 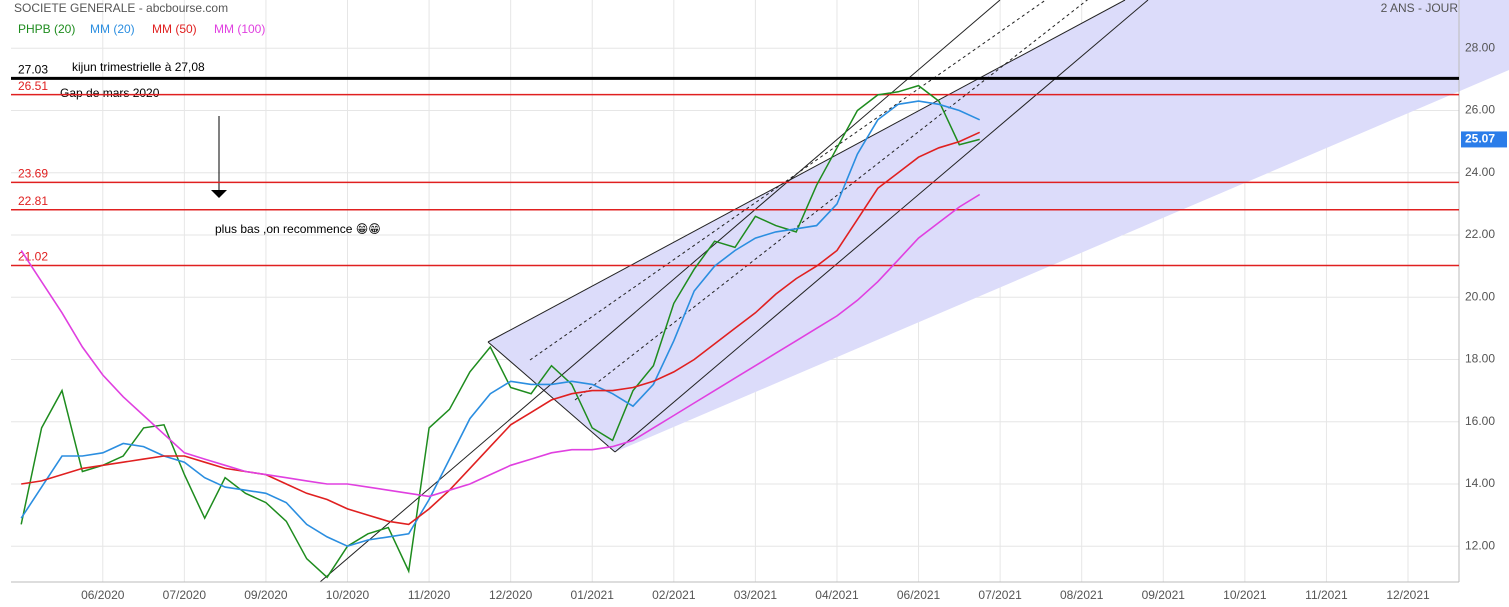 What do you see at coordinates (1245, 595) in the screenshot?
I see `x-tick-label: 10/2021` at bounding box center [1245, 595].